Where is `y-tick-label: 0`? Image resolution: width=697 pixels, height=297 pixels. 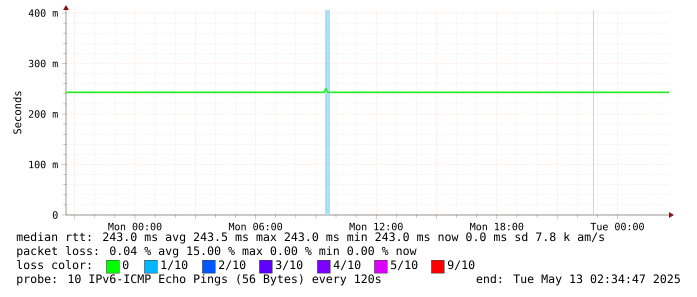 y-tick-label: 0 is located at coordinates (55, 215).